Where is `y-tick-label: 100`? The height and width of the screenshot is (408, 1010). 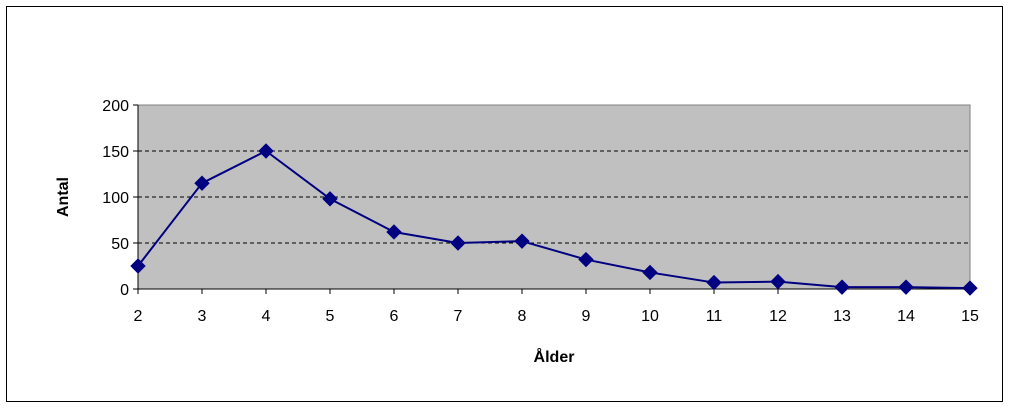
y-tick-label: 100 is located at coordinates (115, 198).